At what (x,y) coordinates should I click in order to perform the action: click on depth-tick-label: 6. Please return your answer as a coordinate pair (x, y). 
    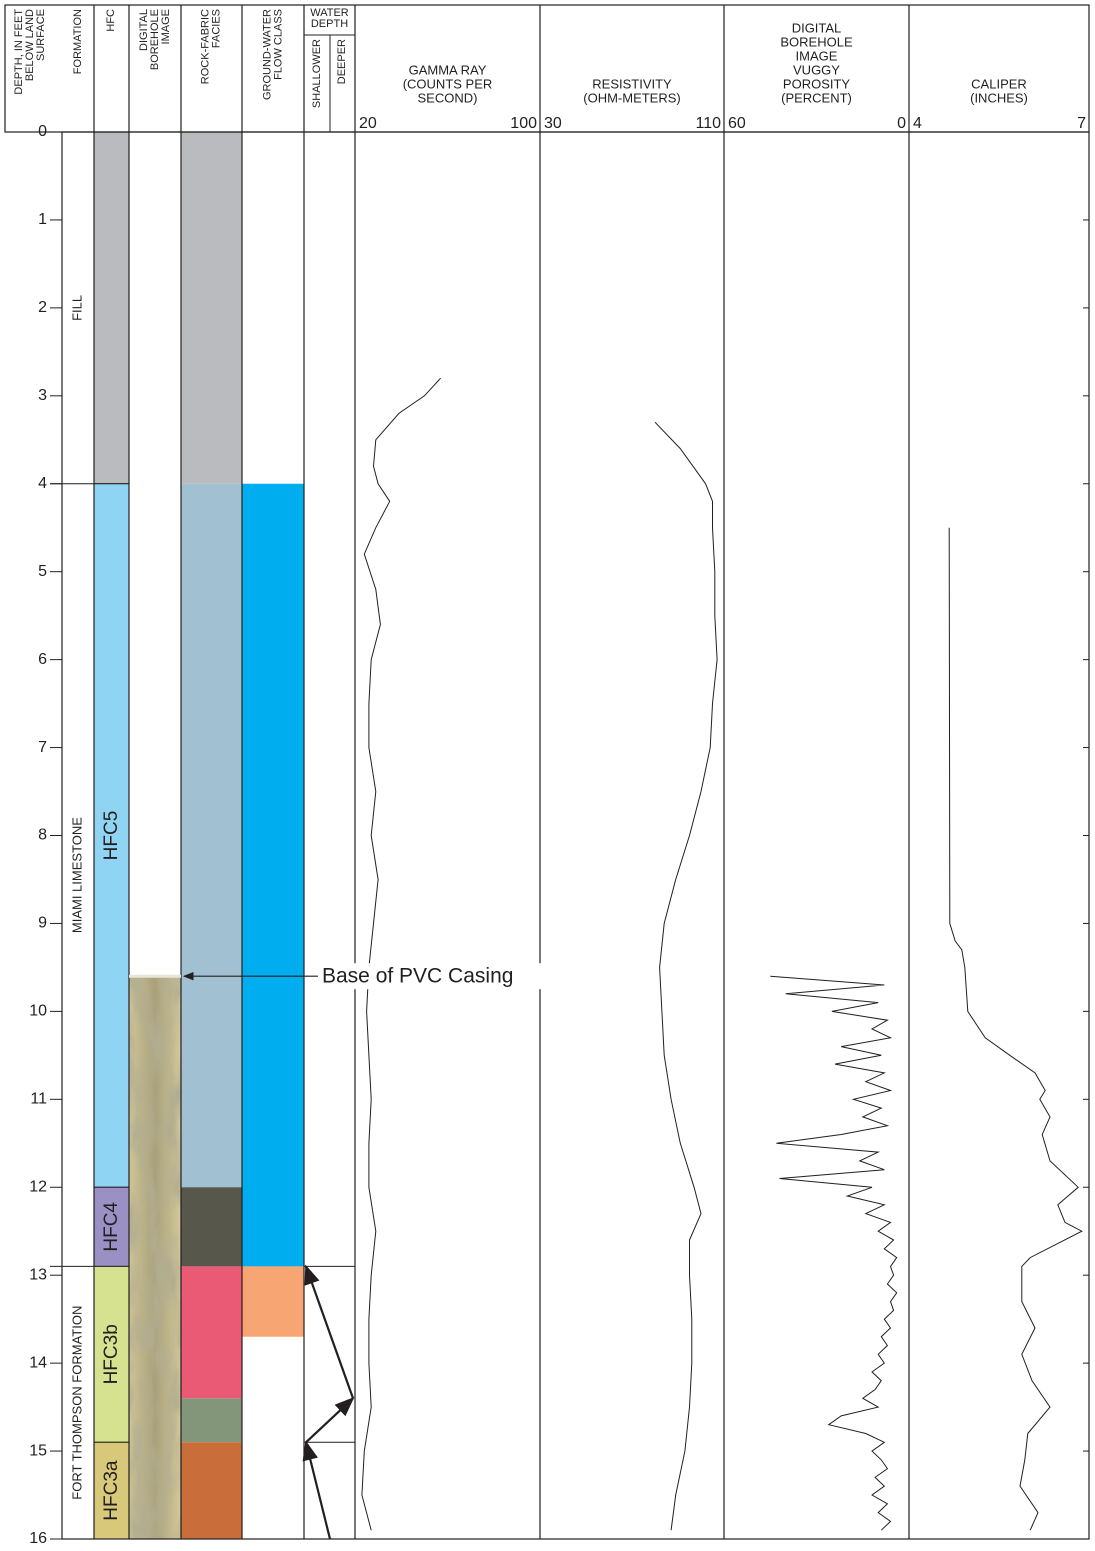
    Looking at the image, I should click on (42, 659).